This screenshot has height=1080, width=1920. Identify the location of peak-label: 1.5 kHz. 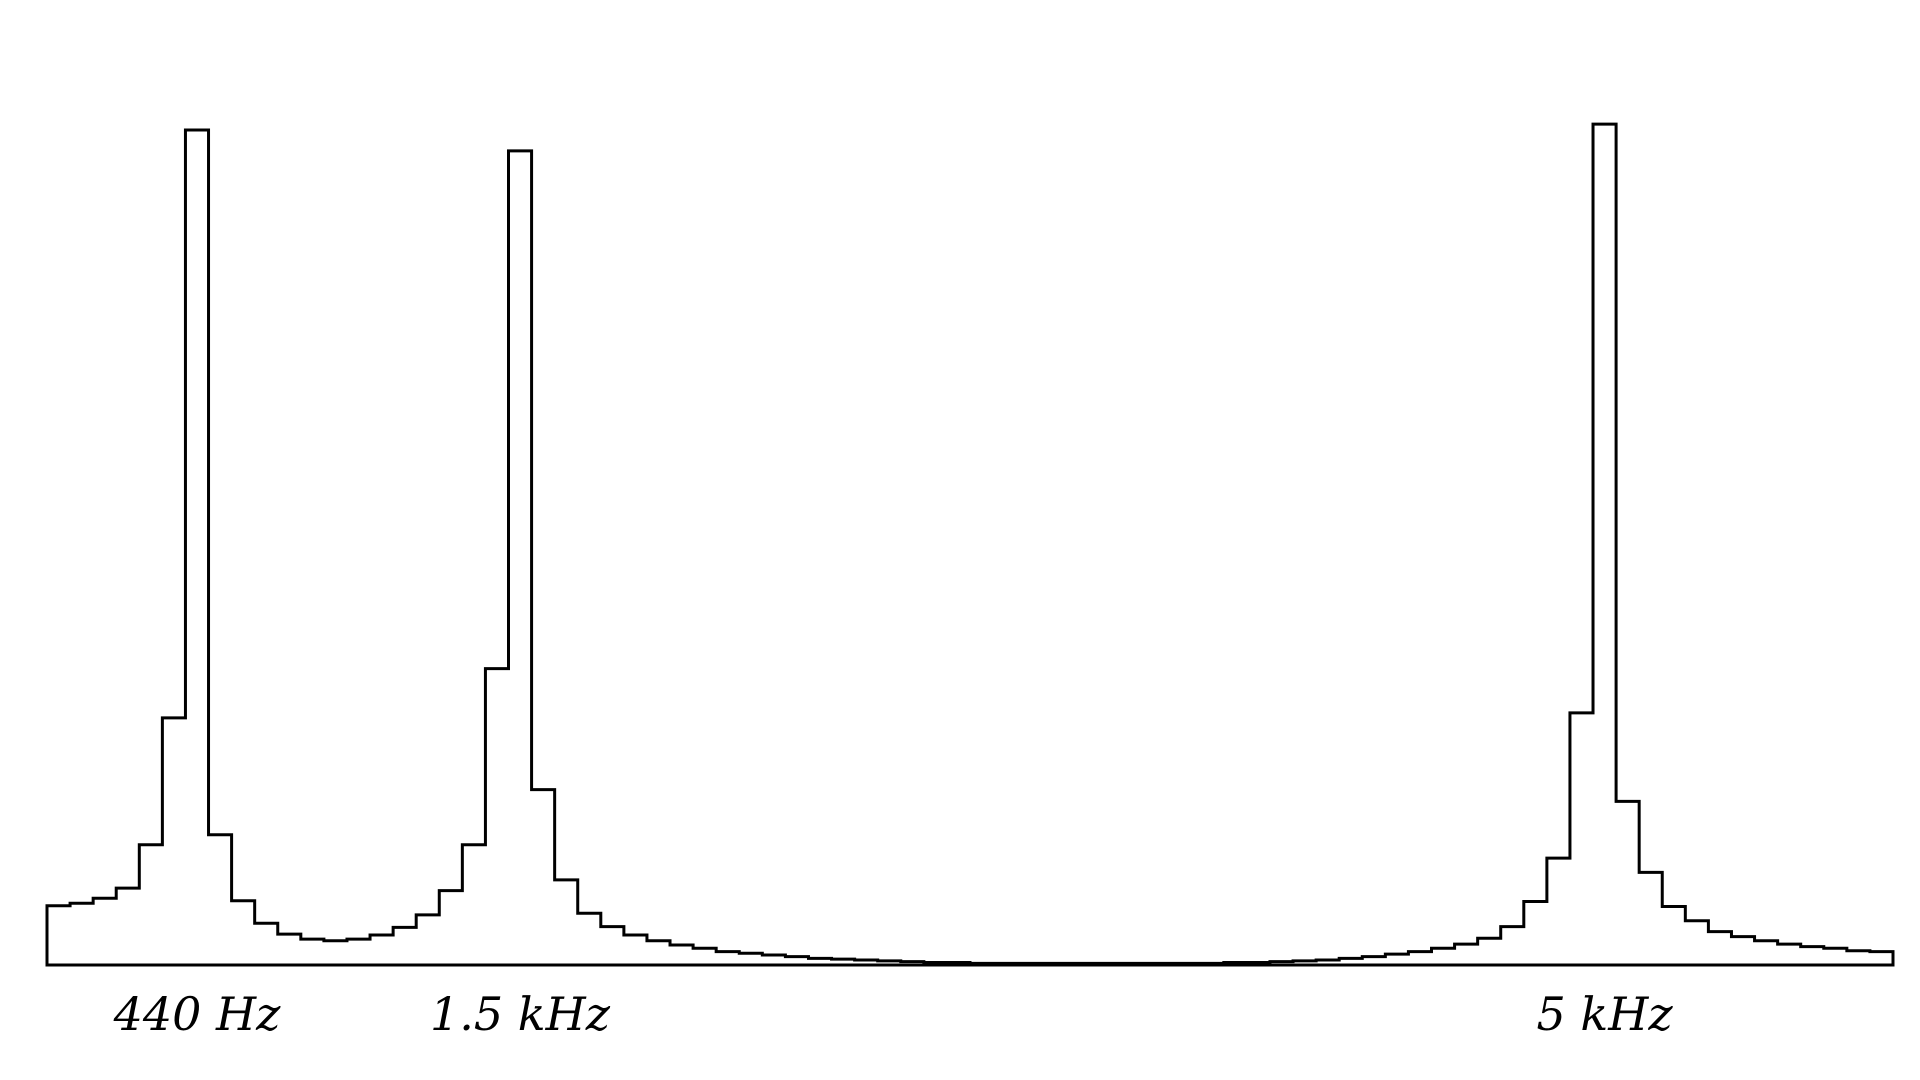
(520, 1014).